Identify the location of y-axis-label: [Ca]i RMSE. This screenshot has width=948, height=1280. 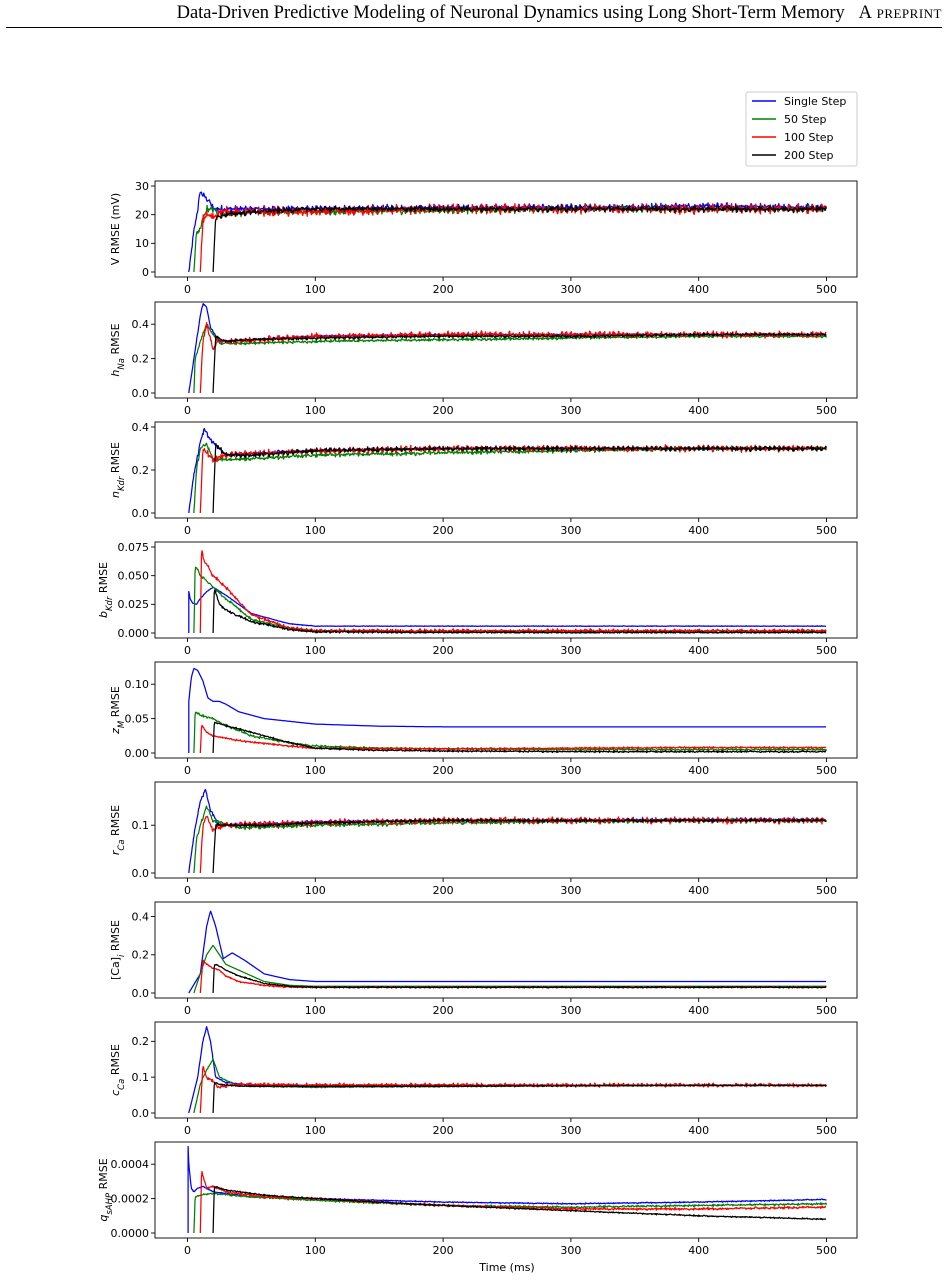
(118, 950).